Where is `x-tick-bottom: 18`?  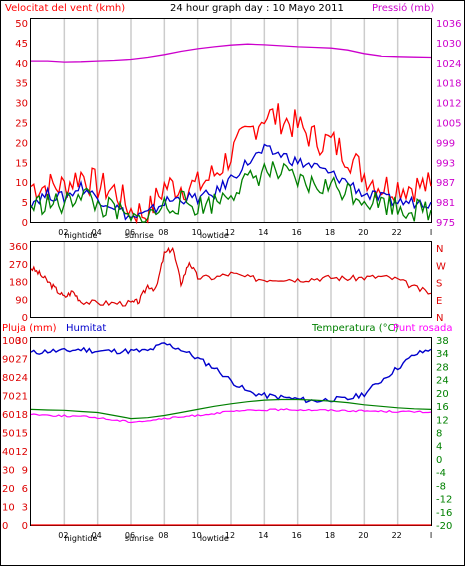
x-tick-bottom: 18 is located at coordinates (330, 535).